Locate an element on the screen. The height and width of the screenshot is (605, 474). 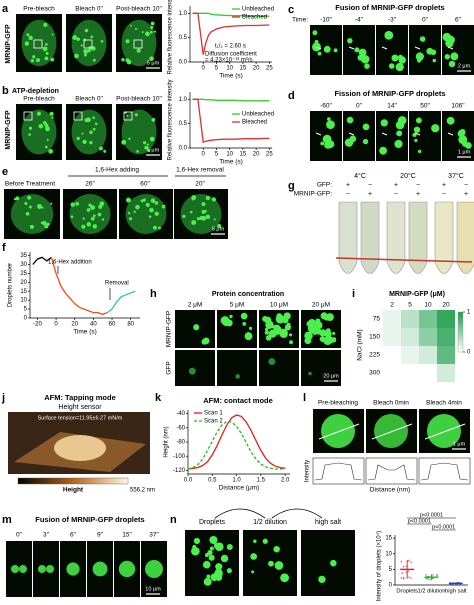
label: -60" is located at coordinates (326, 106).